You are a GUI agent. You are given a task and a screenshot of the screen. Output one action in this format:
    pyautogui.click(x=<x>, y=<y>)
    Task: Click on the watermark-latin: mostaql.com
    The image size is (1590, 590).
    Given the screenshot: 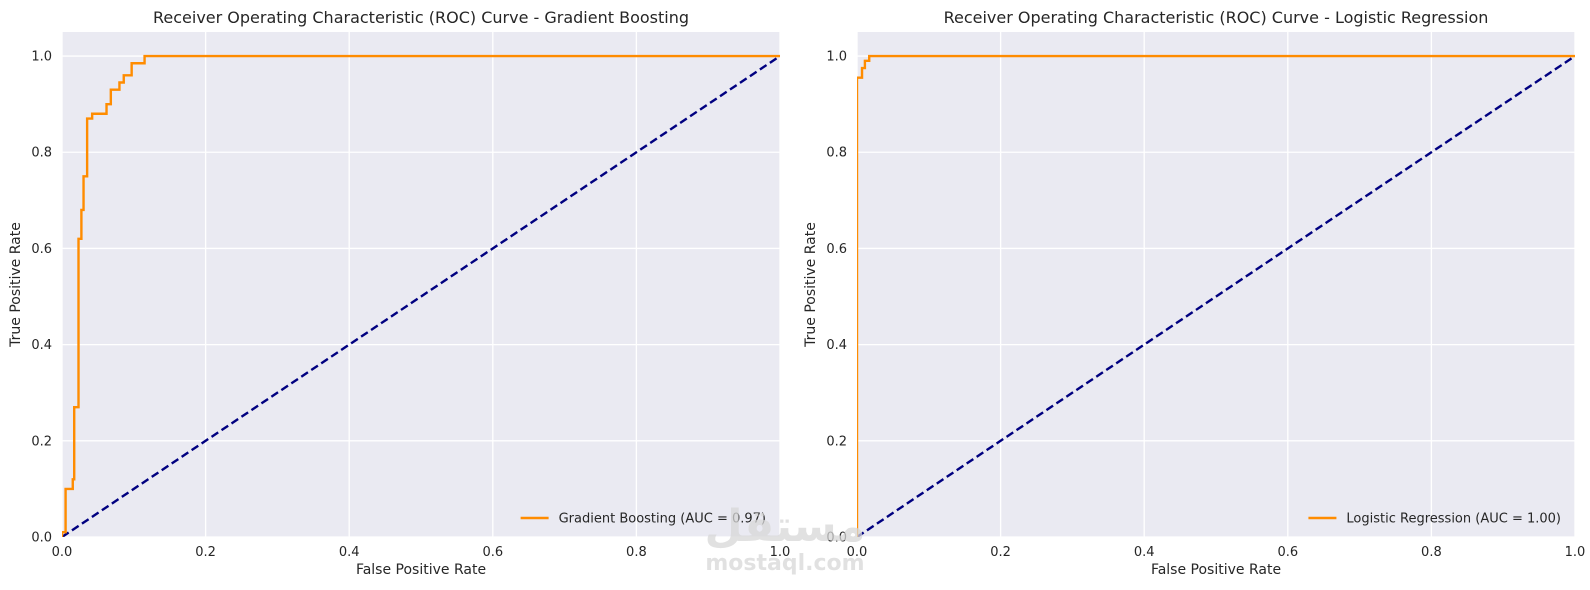 What is the action you would take?
    pyautogui.click(x=784, y=563)
    